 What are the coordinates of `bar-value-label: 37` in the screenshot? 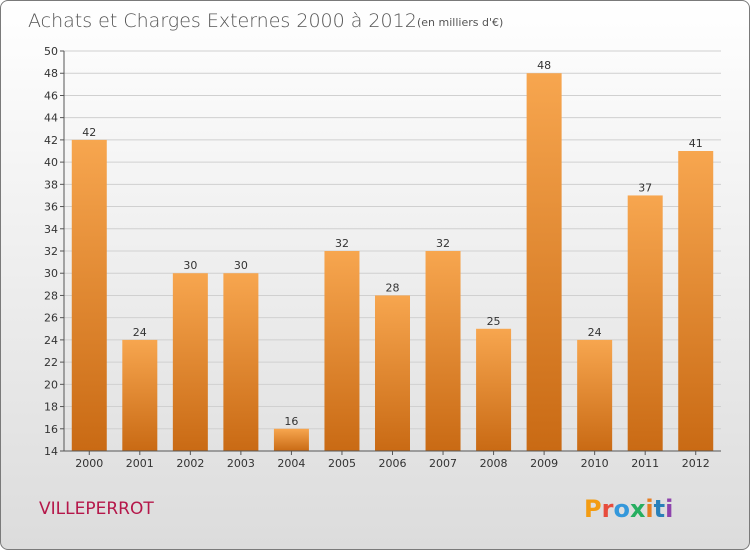 It's located at (645, 187).